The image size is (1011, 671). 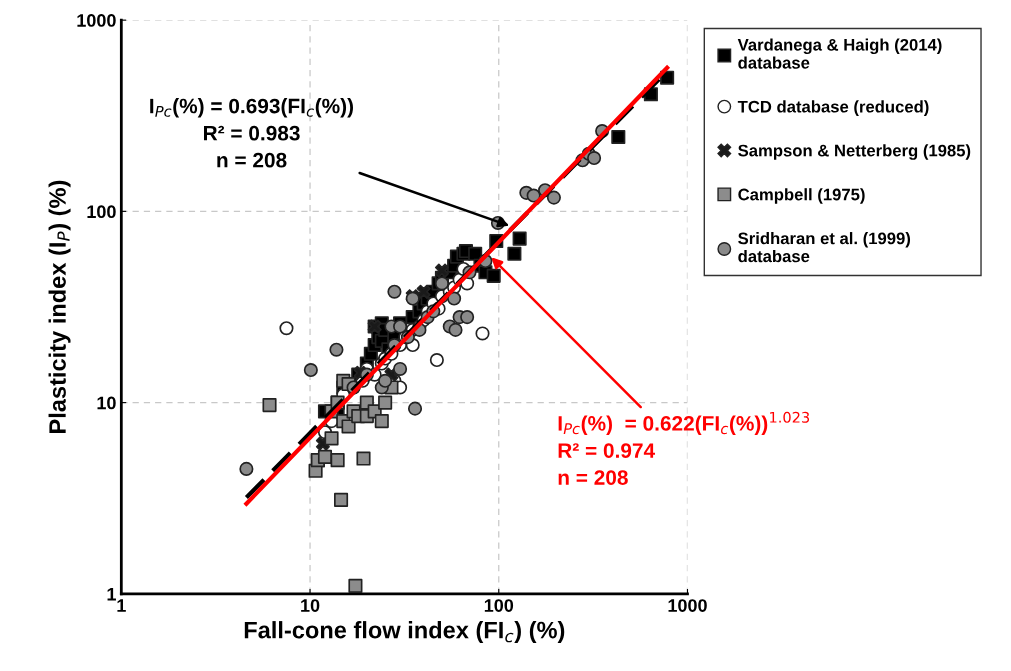 I want to click on legend-label: Sampson & Netterberg (1985), so click(x=854, y=152).